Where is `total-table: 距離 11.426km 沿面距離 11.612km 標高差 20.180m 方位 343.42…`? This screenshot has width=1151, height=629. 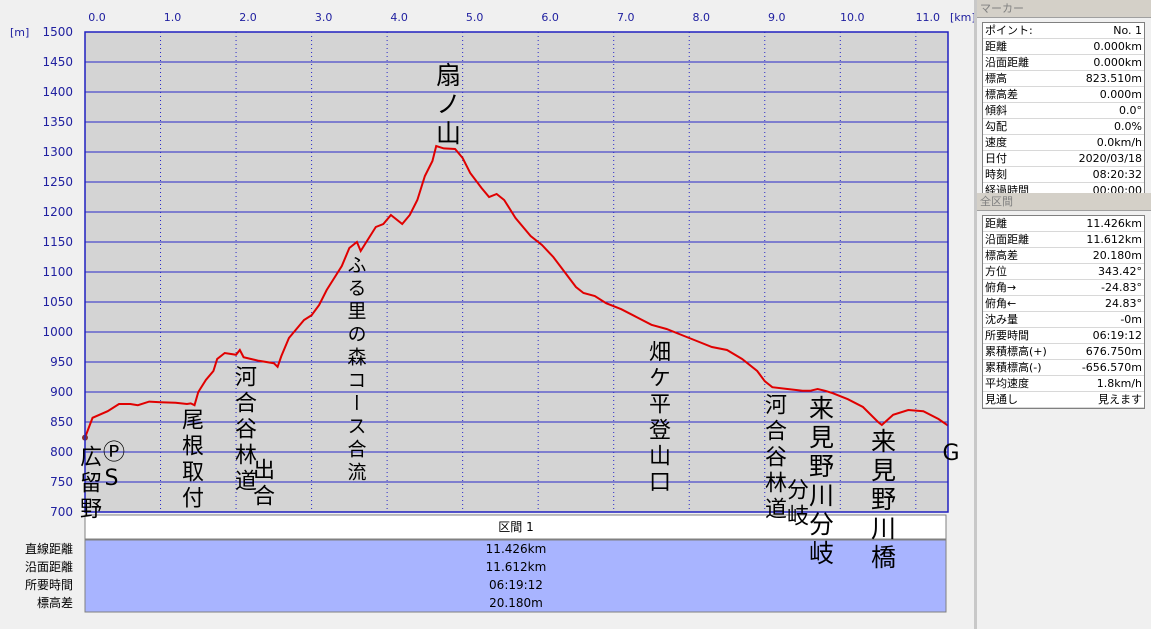
total-table: 距離 11.426km 沿面距離 11.612km 標高差 20.180m 方位 343.42… is located at coordinates (1063, 312).